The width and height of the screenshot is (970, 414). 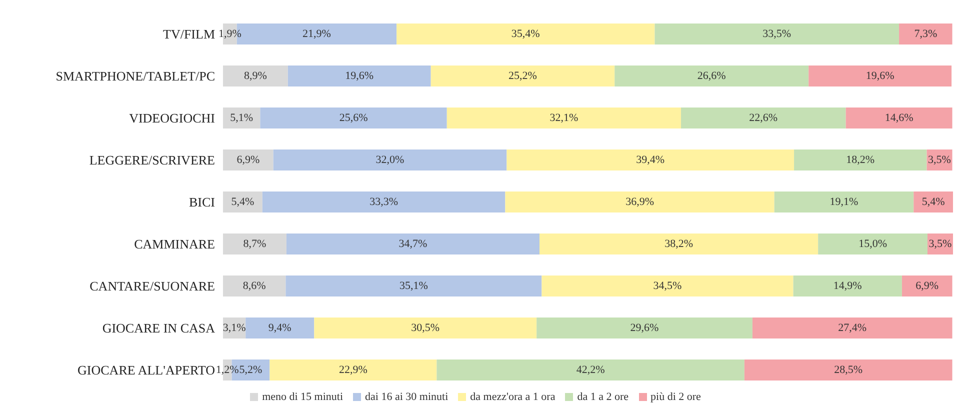 What do you see at coordinates (250, 370) in the screenshot?
I see `data-label: 5,2%` at bounding box center [250, 370].